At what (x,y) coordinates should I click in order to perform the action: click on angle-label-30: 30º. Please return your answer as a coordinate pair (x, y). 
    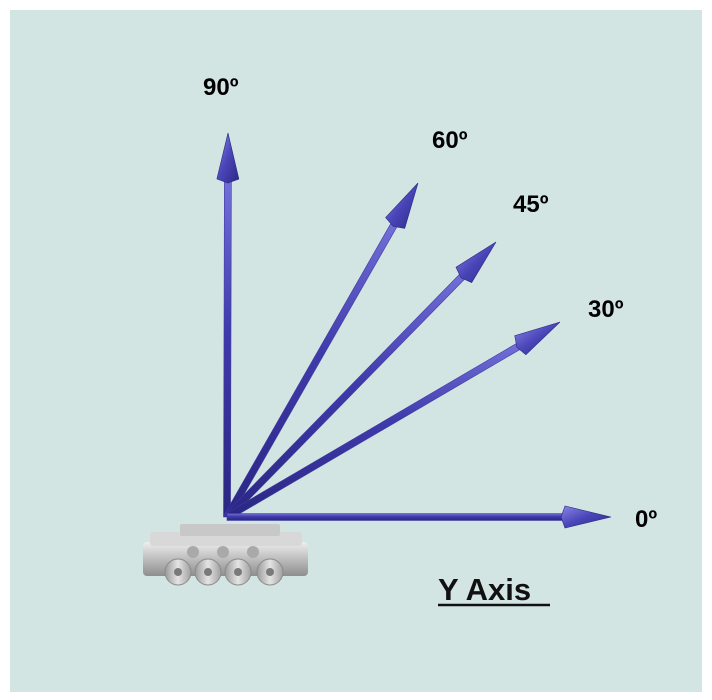
    Looking at the image, I should click on (606, 309).